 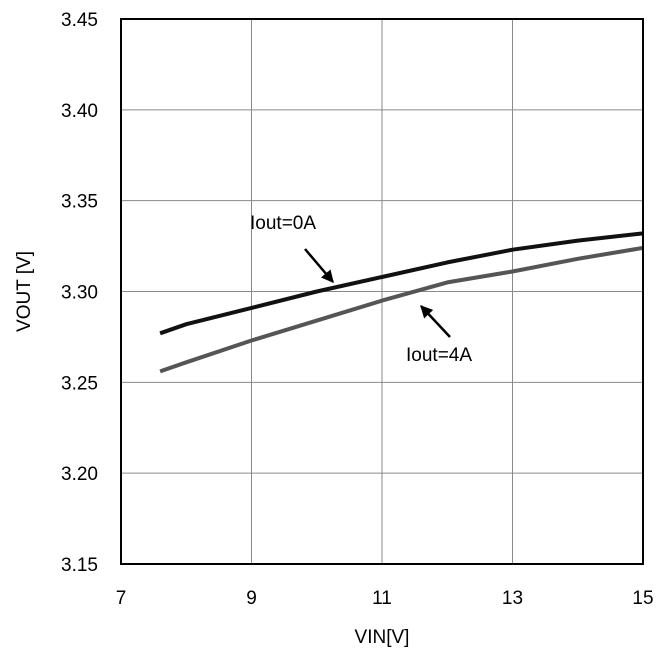 I want to click on x-tick-labels: 7 9 11 13 15, so click(x=385, y=598).